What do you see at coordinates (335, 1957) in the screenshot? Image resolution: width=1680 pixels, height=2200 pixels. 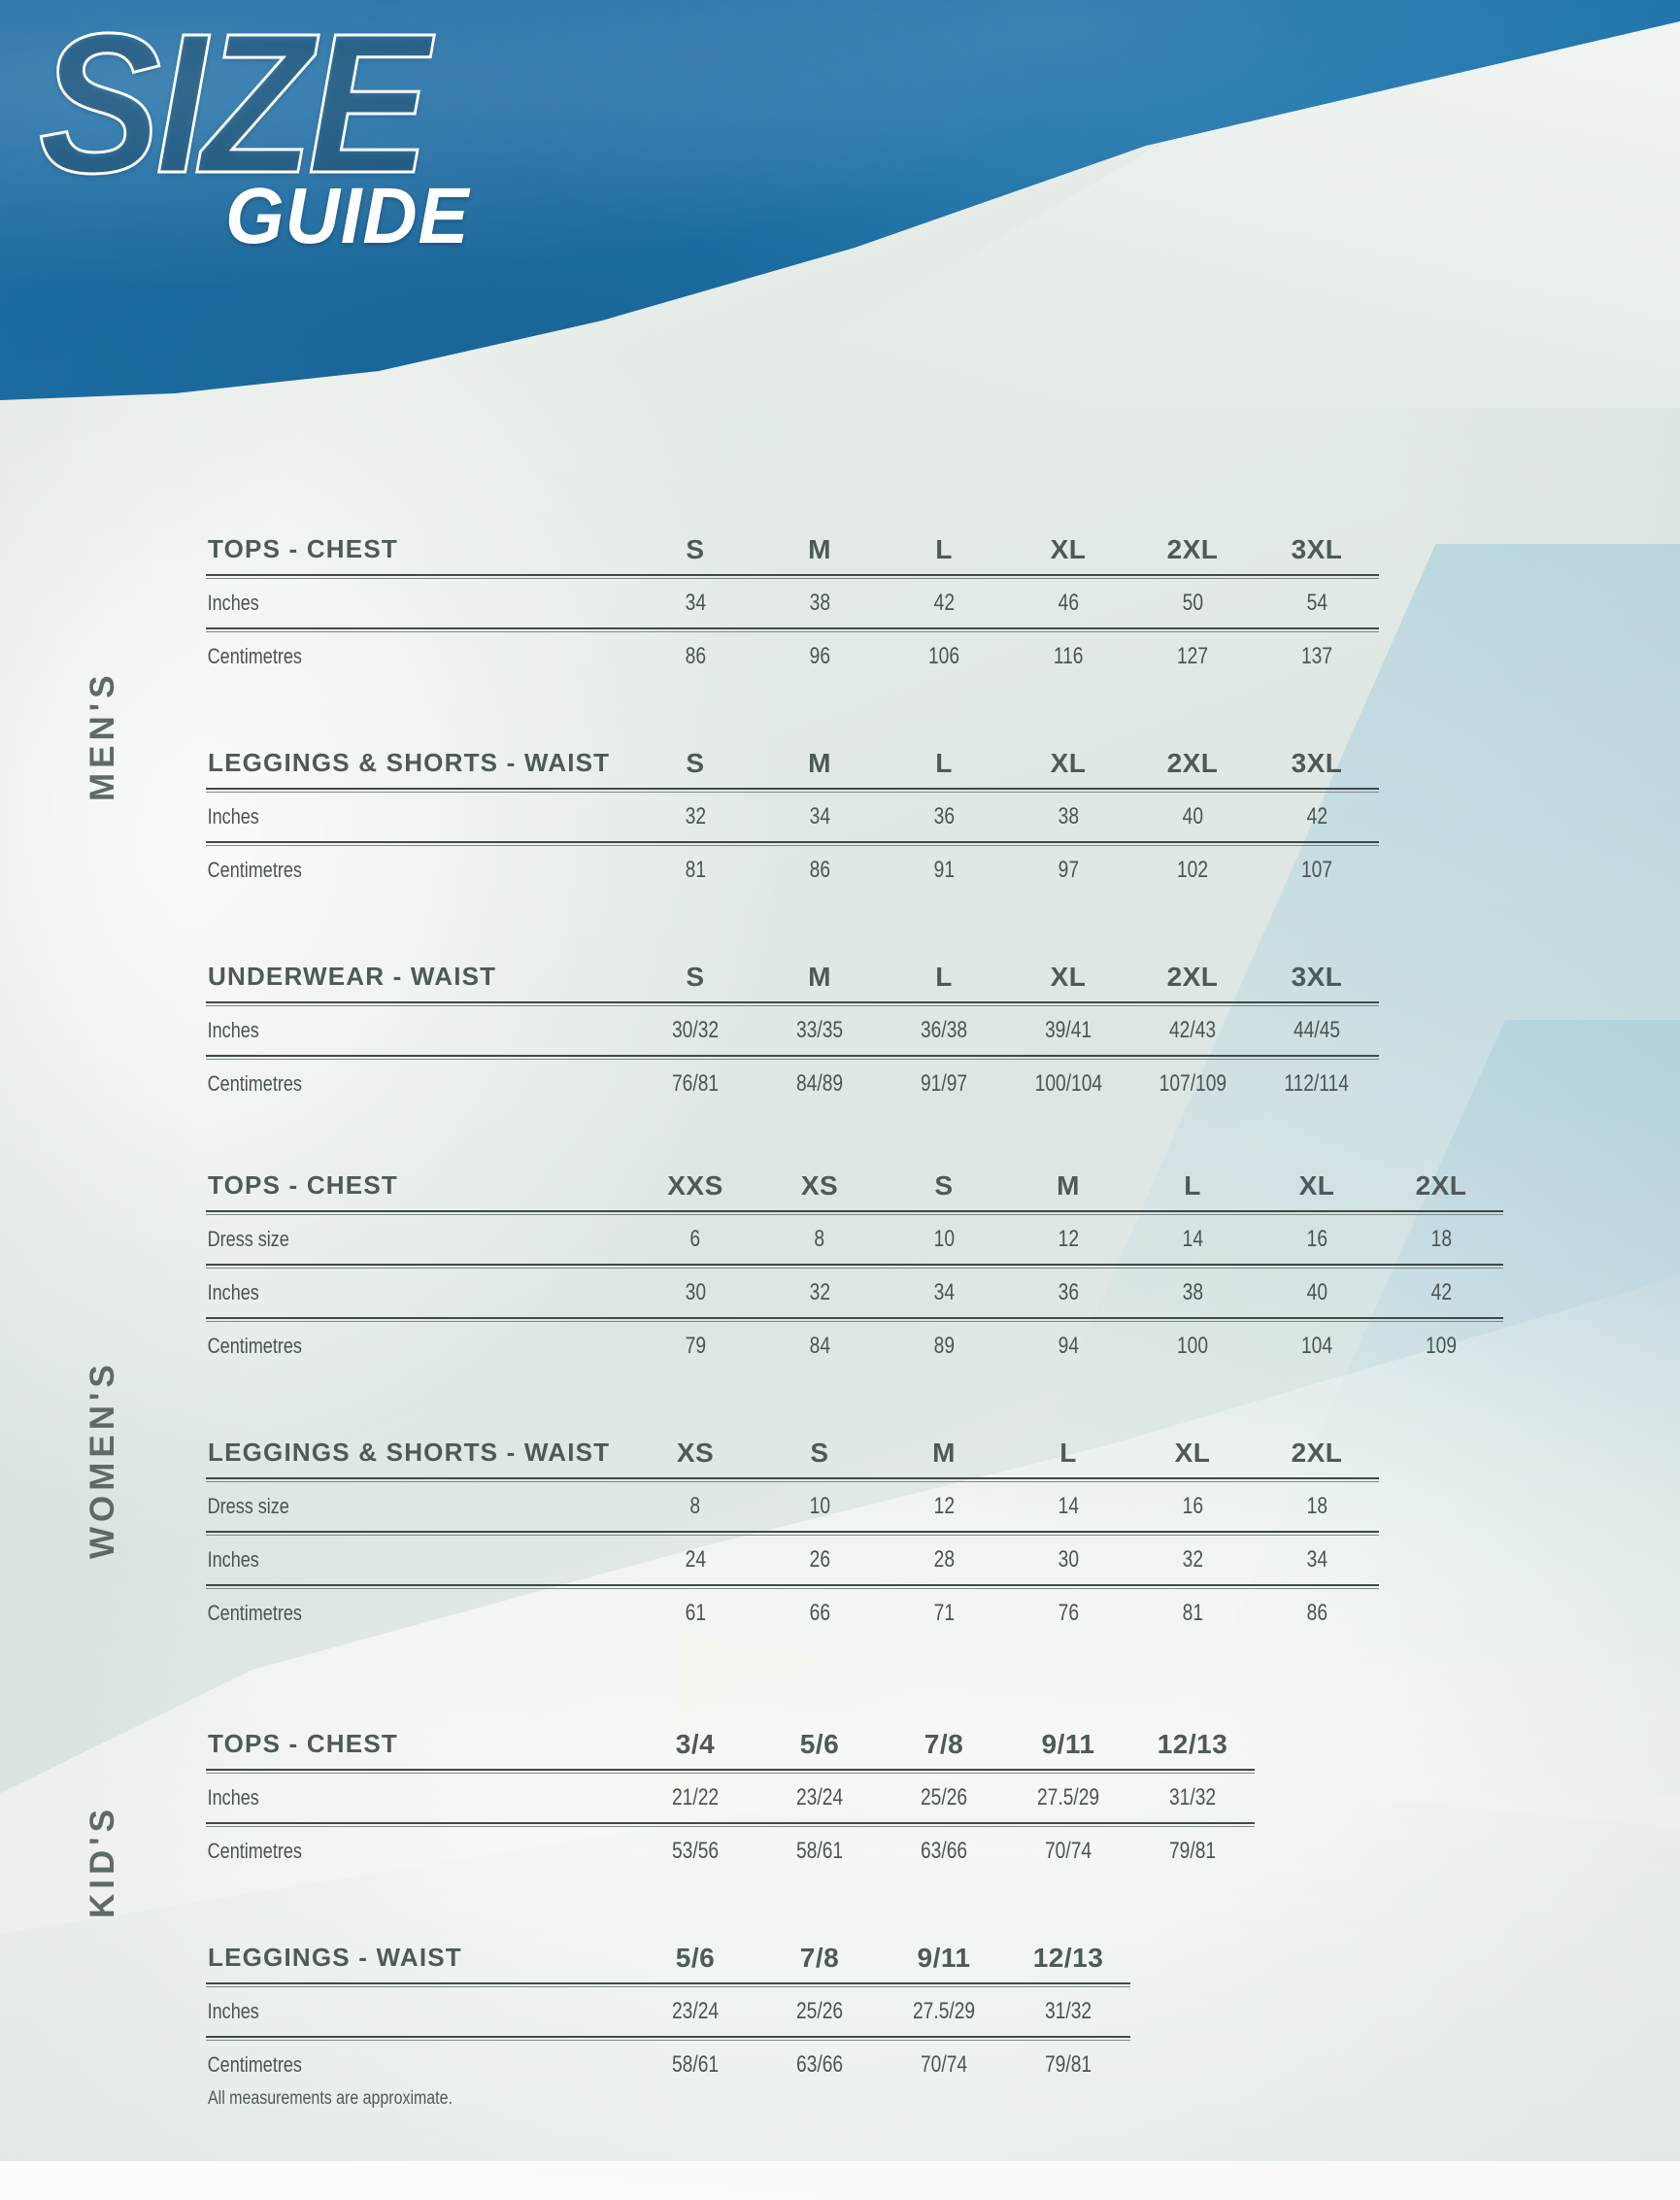 I see `table-title: LEGGINGS - WAIST` at bounding box center [335, 1957].